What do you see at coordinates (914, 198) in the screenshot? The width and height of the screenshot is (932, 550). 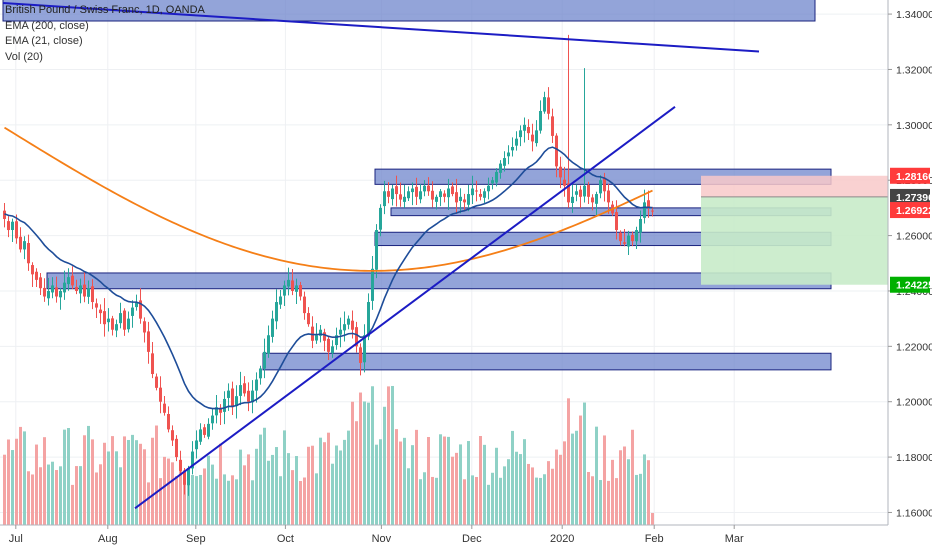 I see `price-marker-label: 1.27396` at bounding box center [914, 198].